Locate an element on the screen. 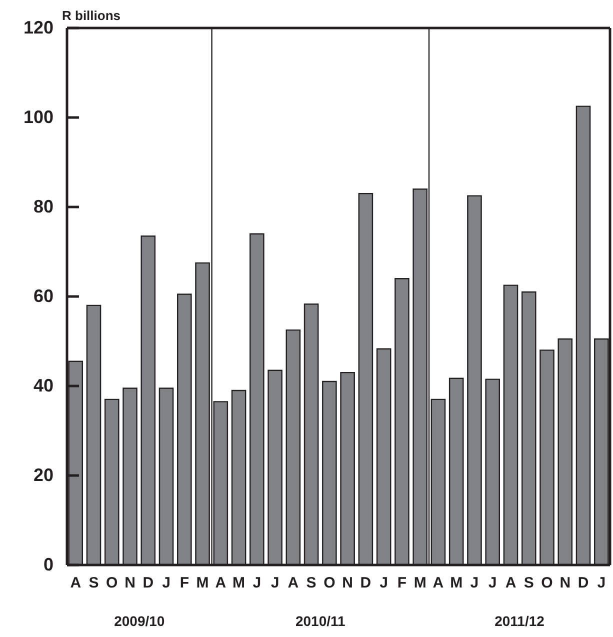  y-tick-label: 0 is located at coordinates (48, 564).